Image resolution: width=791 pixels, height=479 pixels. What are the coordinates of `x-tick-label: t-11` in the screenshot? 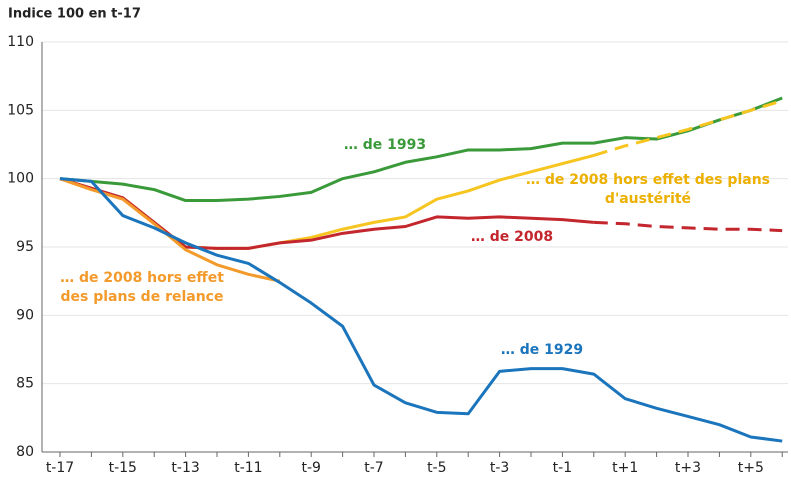 It's located at (248, 468).